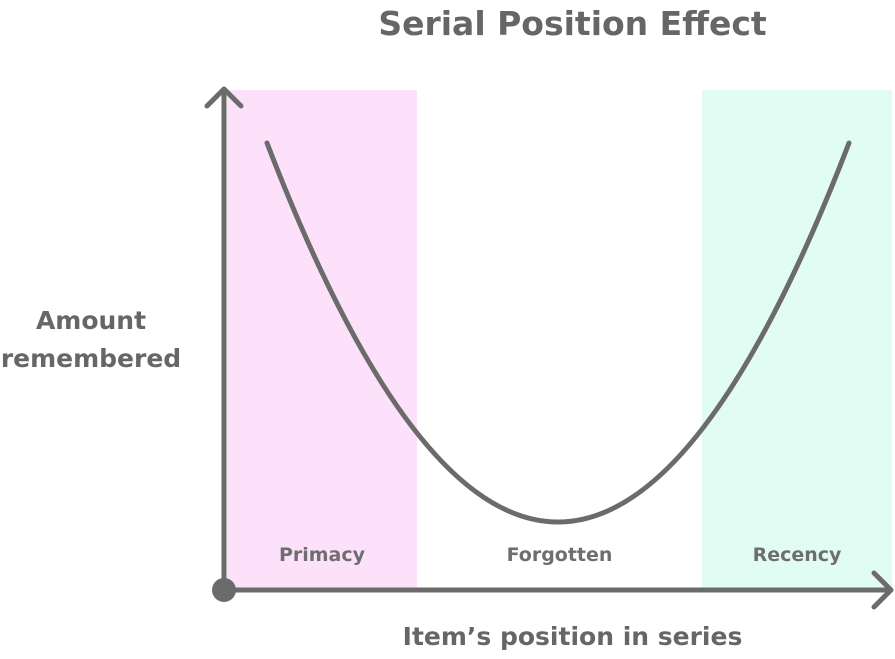  What do you see at coordinates (572, 23) in the screenshot?
I see `diagram-title: Serial Position Effect` at bounding box center [572, 23].